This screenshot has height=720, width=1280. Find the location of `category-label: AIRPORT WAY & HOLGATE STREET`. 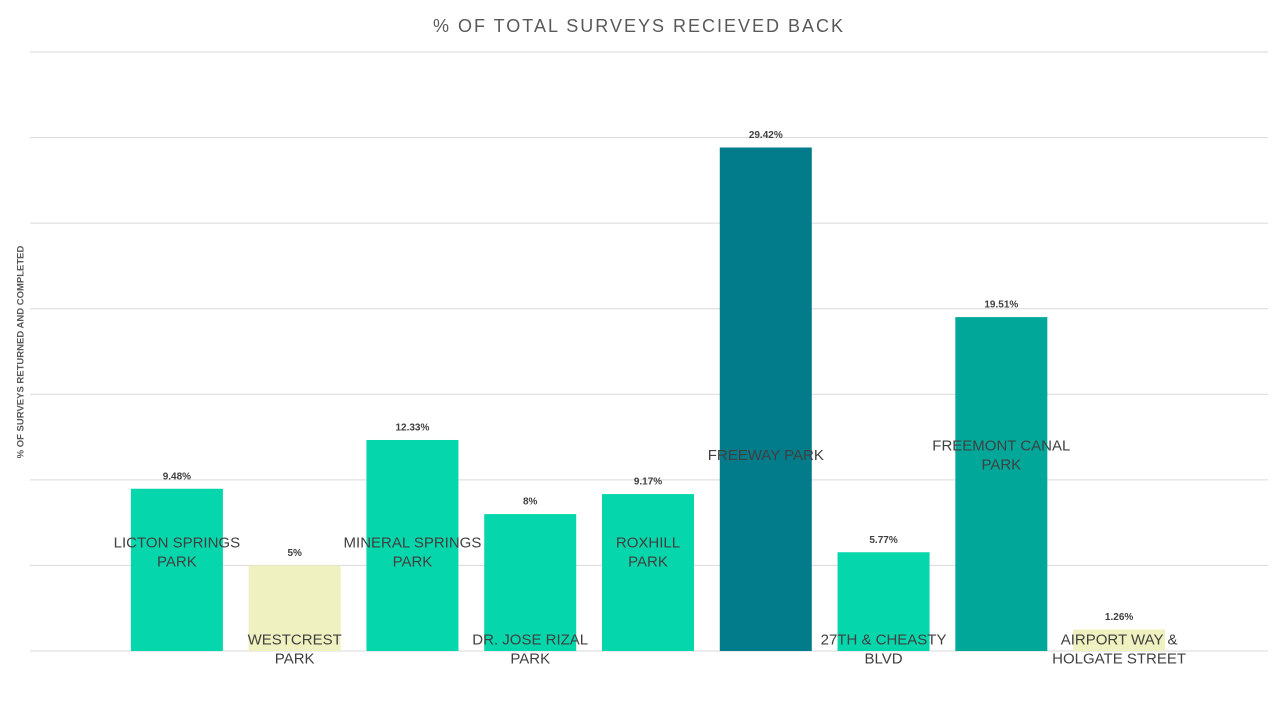

category-label: AIRPORT WAY & HOLGATE STREET is located at coordinates (1119, 649).